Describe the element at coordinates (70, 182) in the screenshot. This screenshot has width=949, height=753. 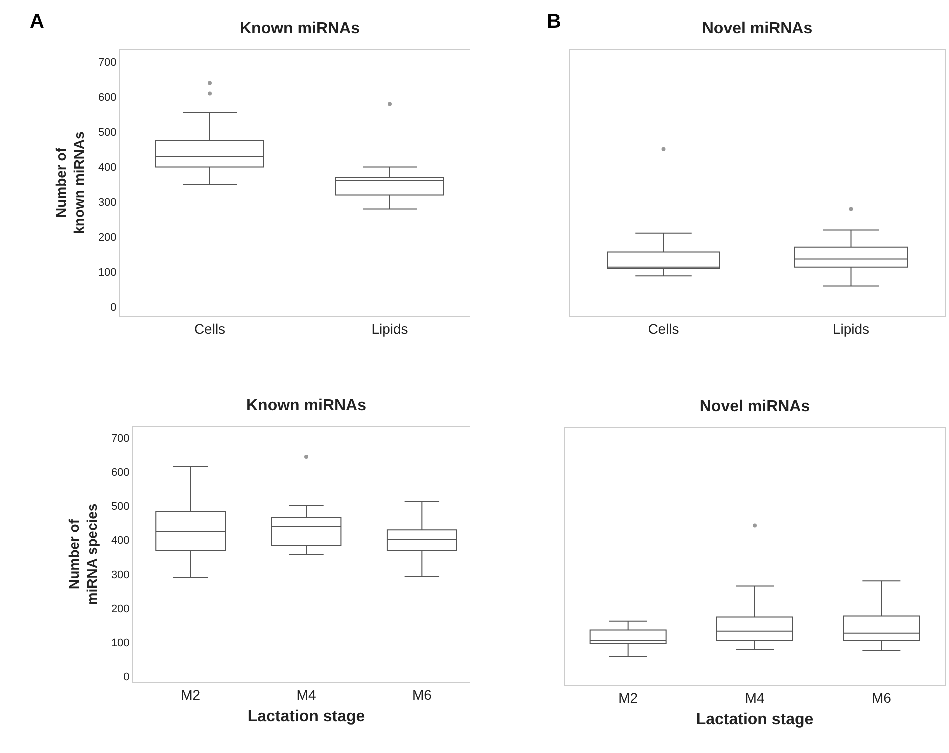
I see `y-axis-title: Number of known miRNAs` at that location.